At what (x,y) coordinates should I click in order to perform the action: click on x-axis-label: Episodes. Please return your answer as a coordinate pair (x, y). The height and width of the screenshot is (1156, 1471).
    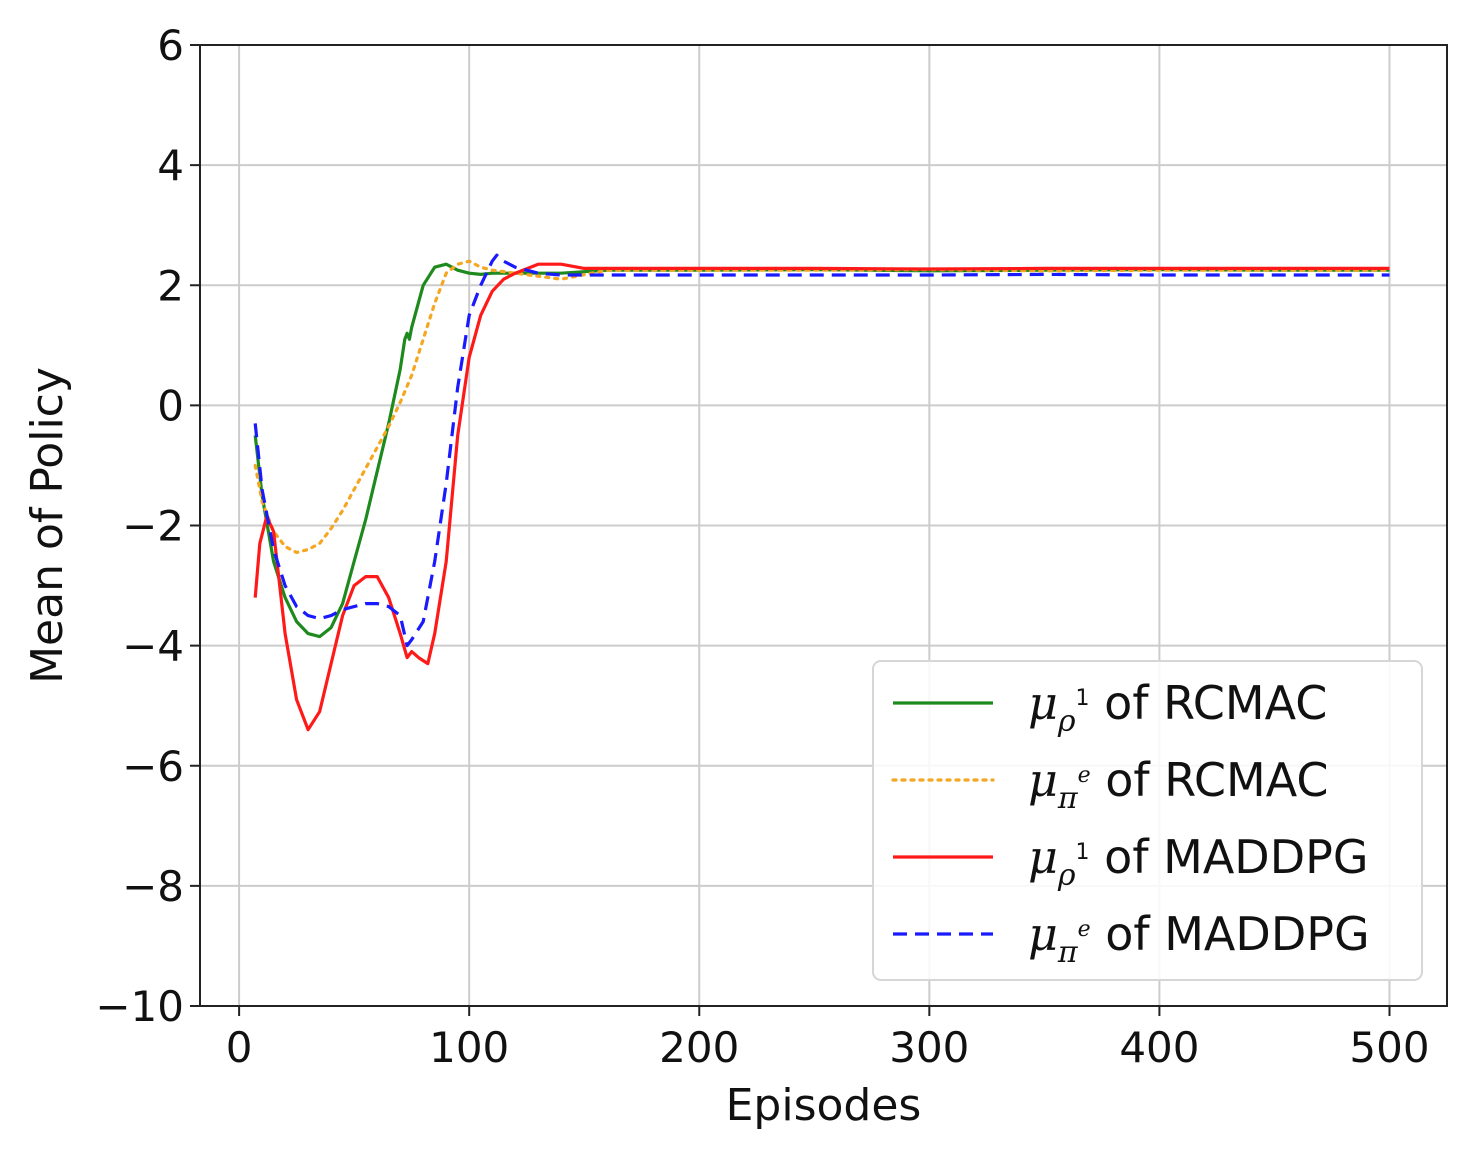
    Looking at the image, I should click on (824, 1105).